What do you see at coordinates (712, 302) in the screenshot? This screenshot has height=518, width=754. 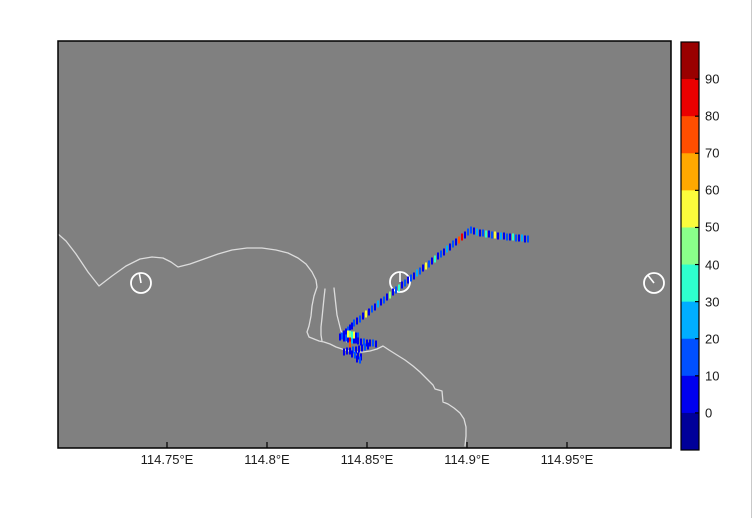 I see `colorbar-tick-label: 30` at bounding box center [712, 302].